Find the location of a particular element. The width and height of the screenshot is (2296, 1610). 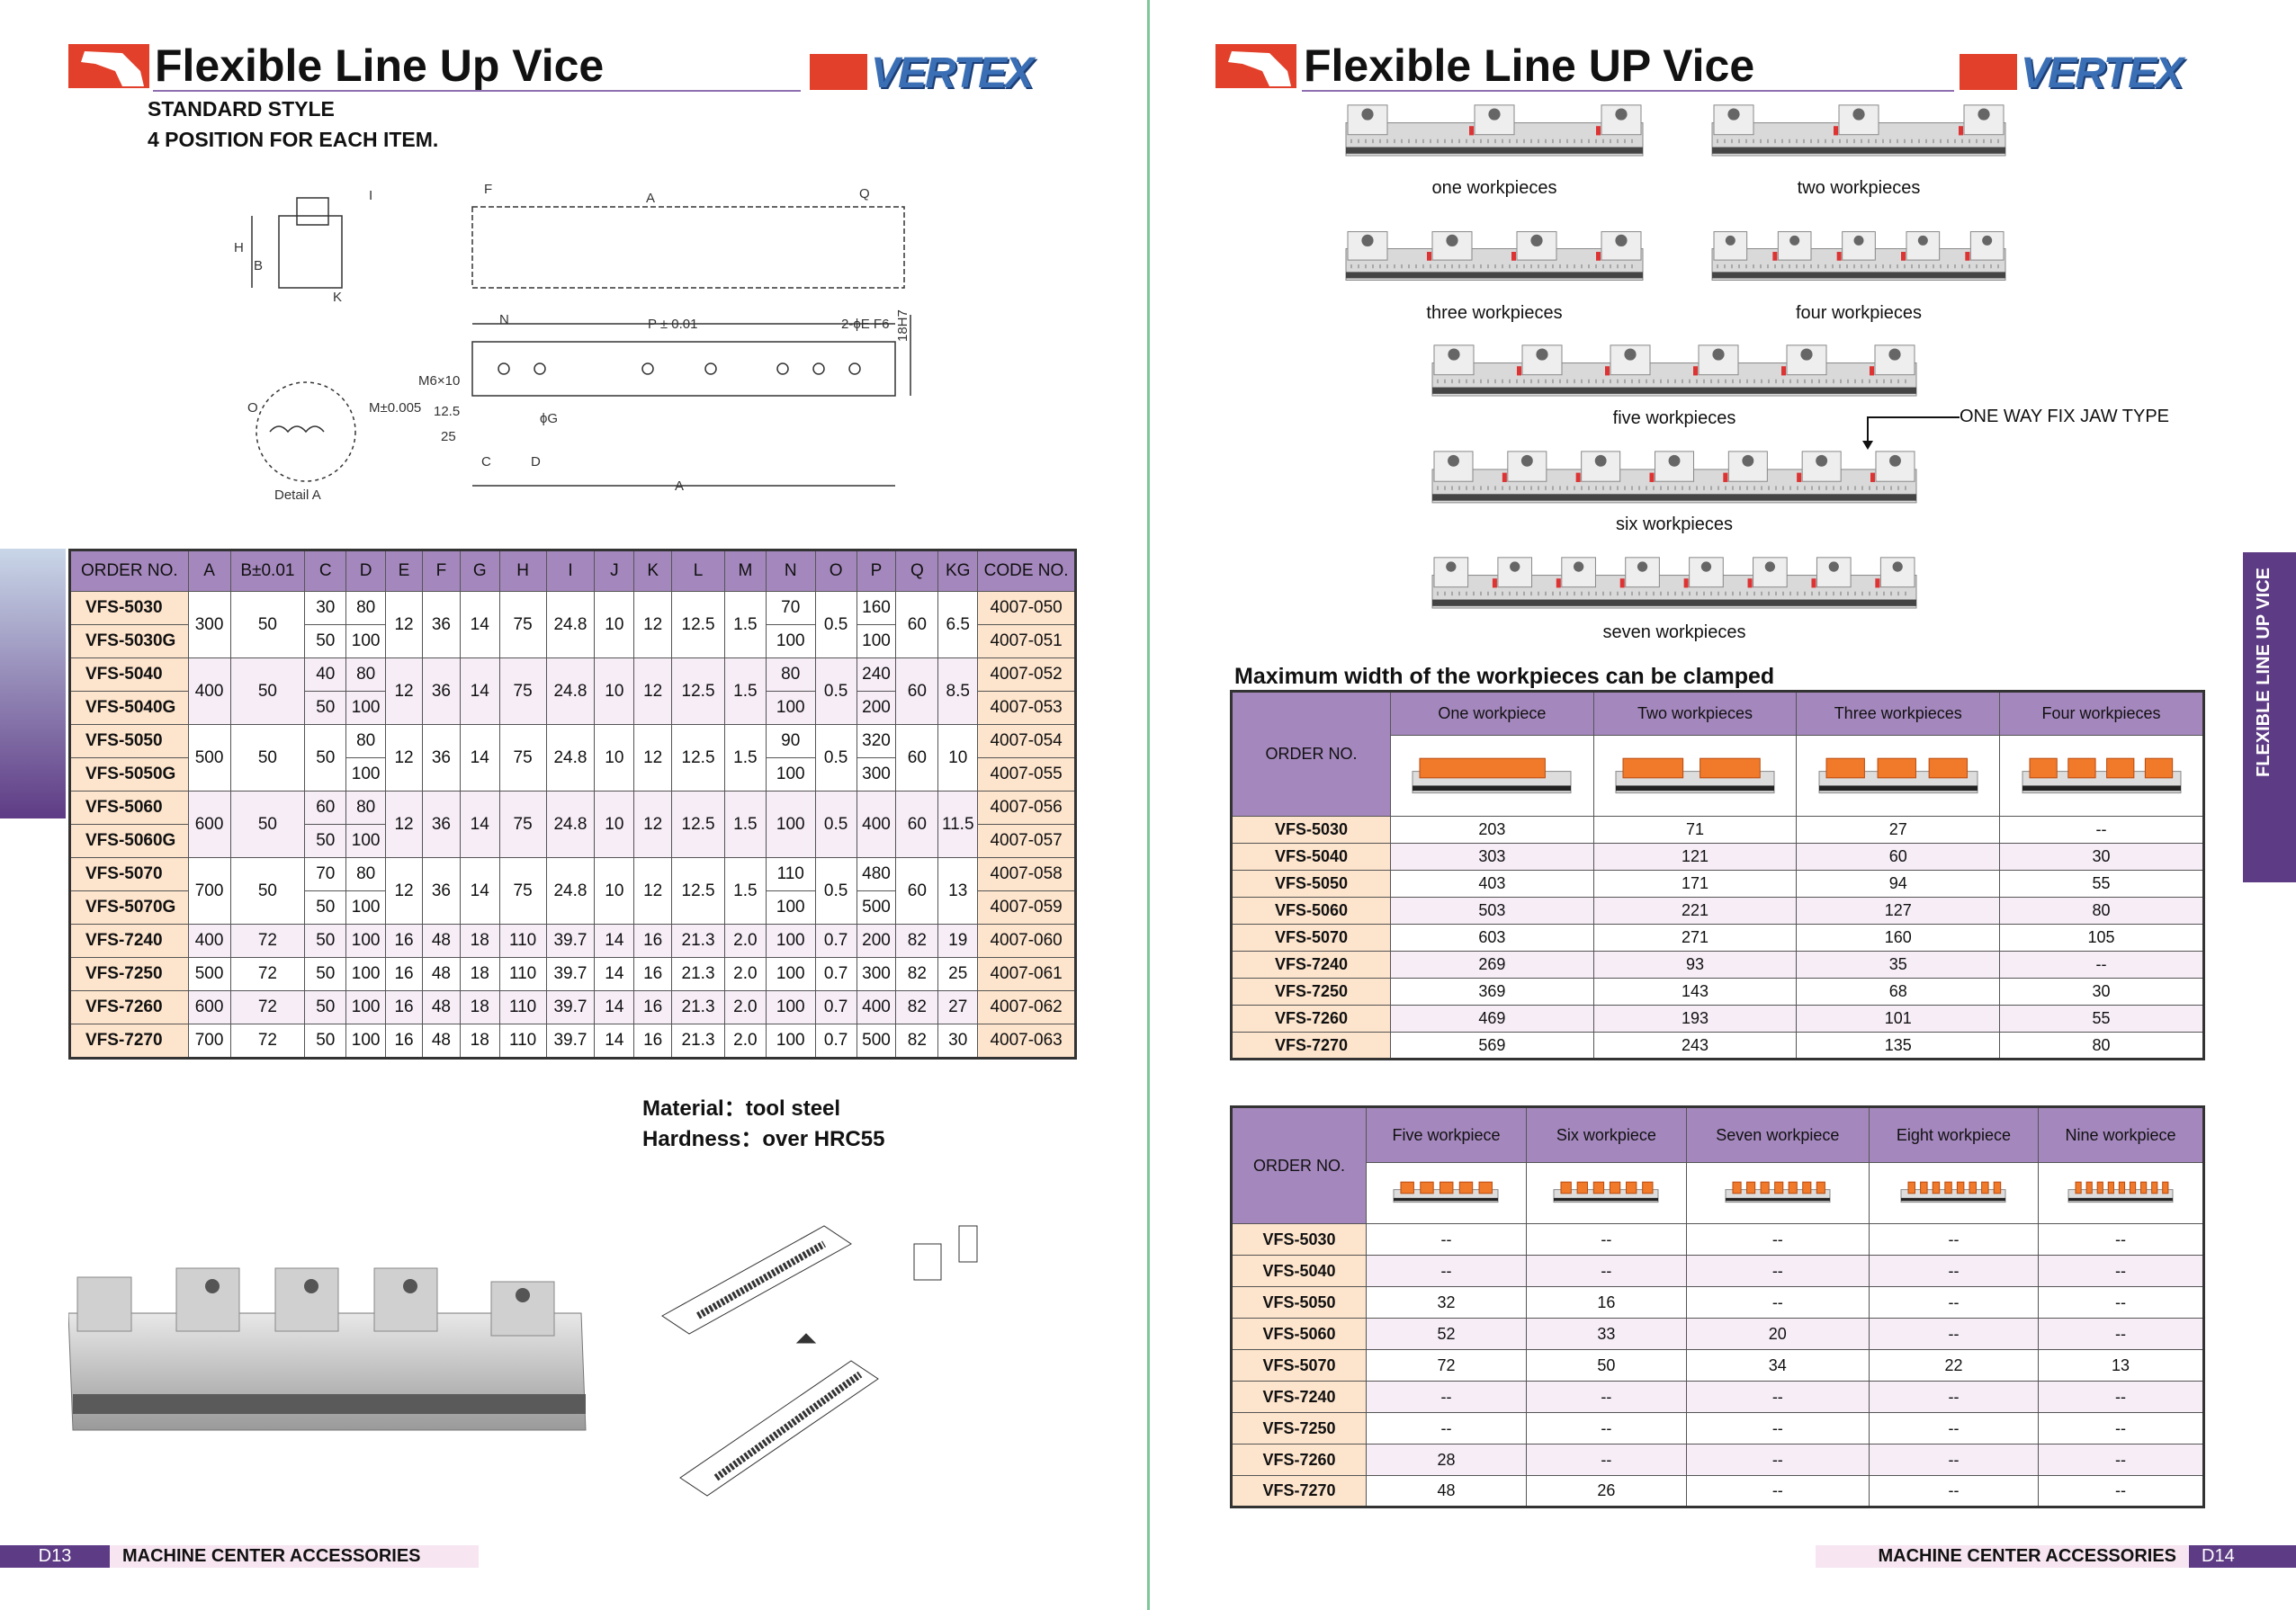

width-value: 60 is located at coordinates (1899, 857).